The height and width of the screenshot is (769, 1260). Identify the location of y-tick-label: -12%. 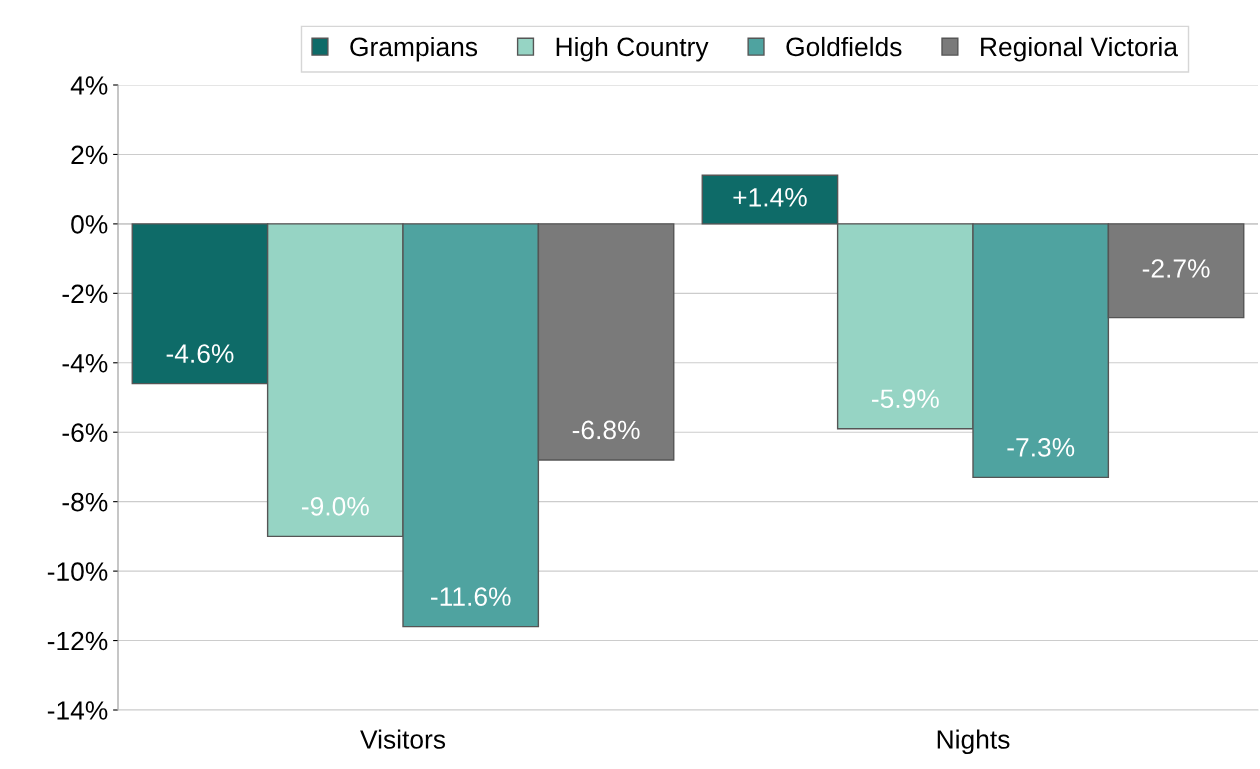
(77, 641).